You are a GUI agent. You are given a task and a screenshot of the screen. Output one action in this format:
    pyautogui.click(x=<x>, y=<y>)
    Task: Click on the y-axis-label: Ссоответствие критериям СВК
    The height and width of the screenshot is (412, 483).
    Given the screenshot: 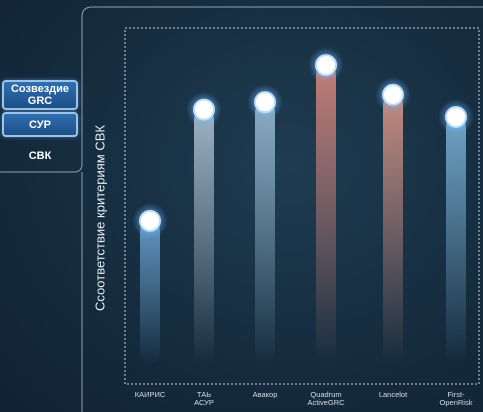 What is the action you would take?
    pyautogui.click(x=100, y=218)
    